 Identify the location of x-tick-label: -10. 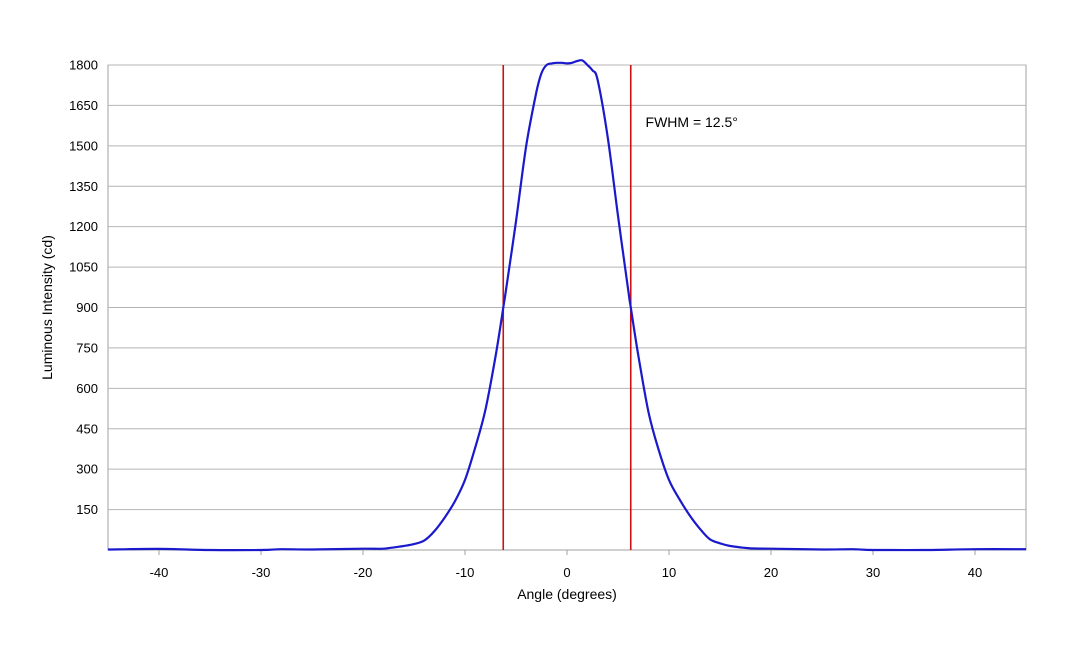
(465, 572).